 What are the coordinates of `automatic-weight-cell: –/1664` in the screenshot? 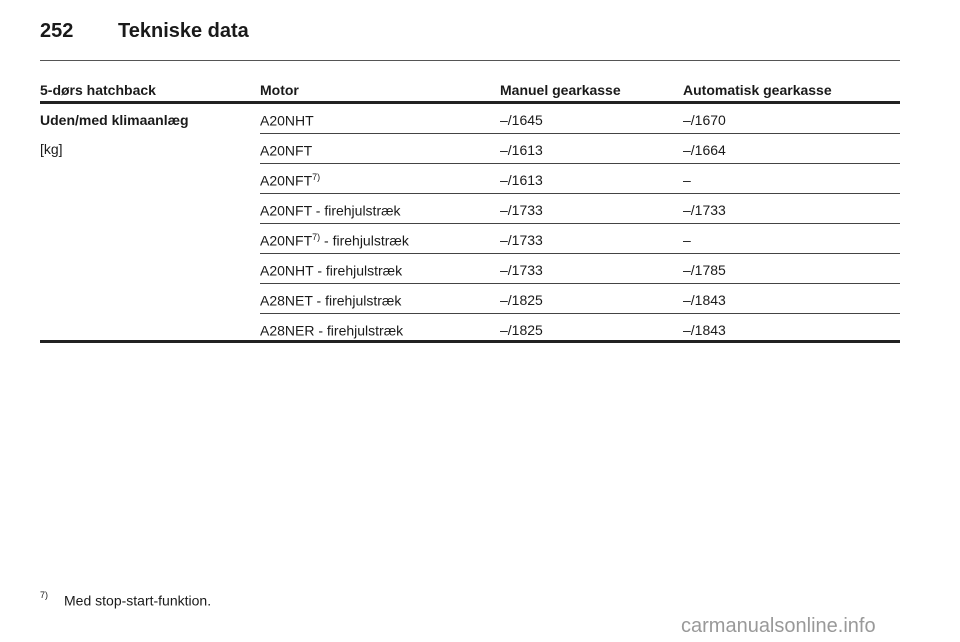 It's located at (704, 150).